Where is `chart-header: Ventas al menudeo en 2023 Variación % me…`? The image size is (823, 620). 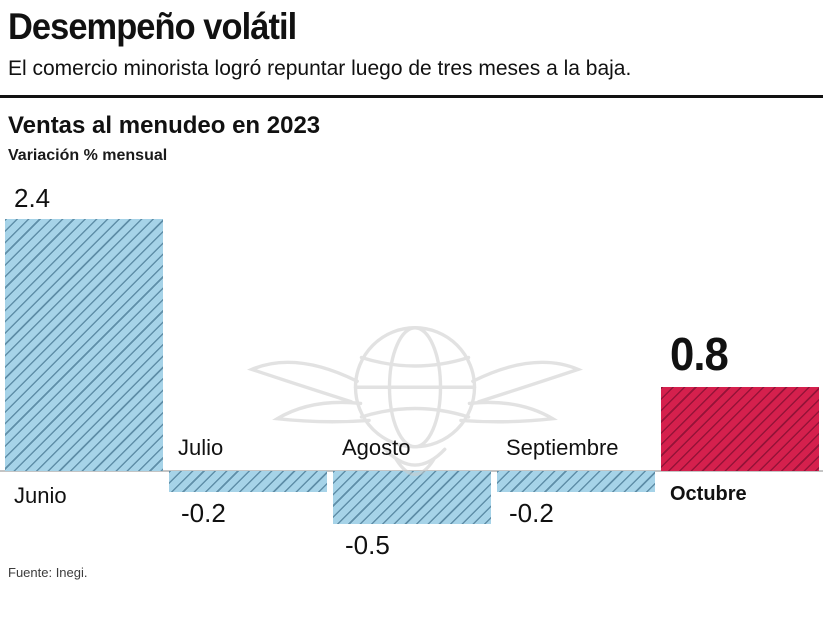 chart-header: Ventas al menudeo en 2023 Variación % me… is located at coordinates (411, 131).